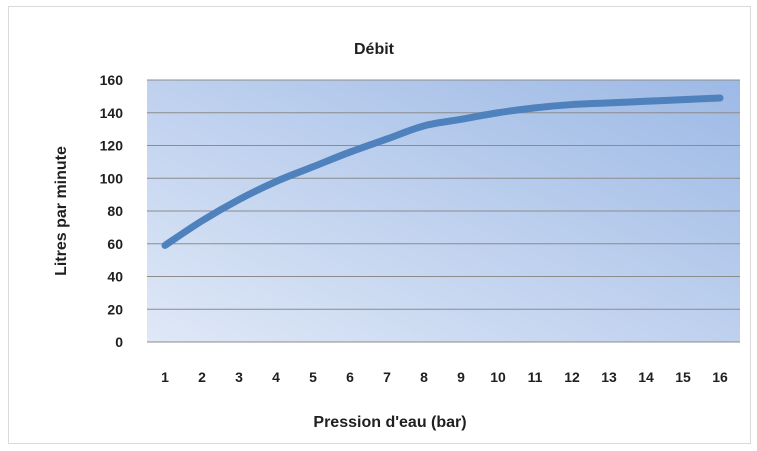 The width and height of the screenshot is (757, 451). I want to click on x-tick-label: 6, so click(350, 377).